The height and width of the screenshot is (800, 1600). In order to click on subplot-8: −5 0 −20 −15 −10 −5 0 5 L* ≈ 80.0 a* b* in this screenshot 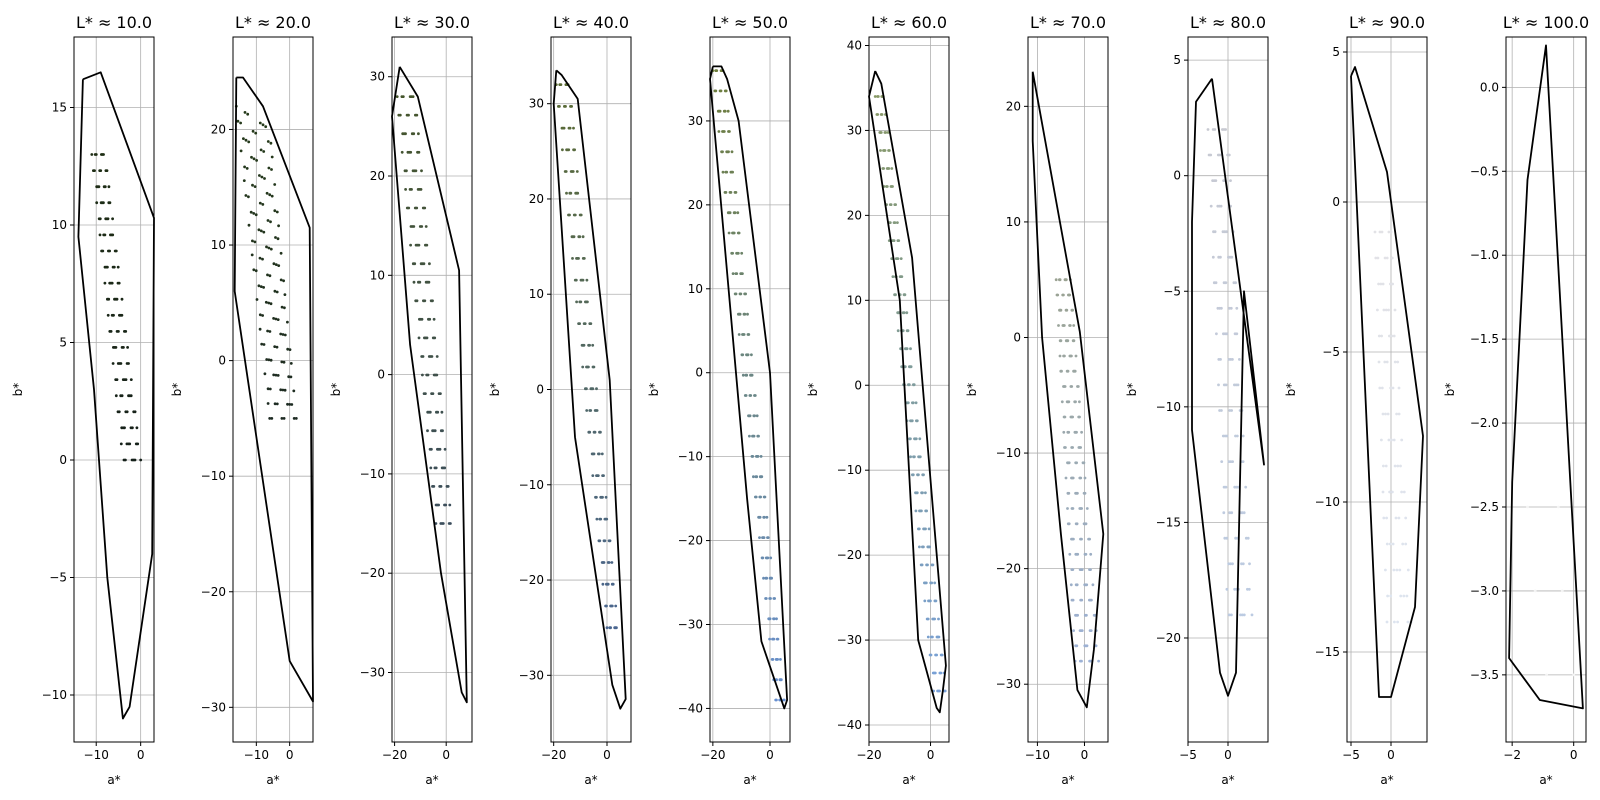, I will do `click(1197, 400)`.